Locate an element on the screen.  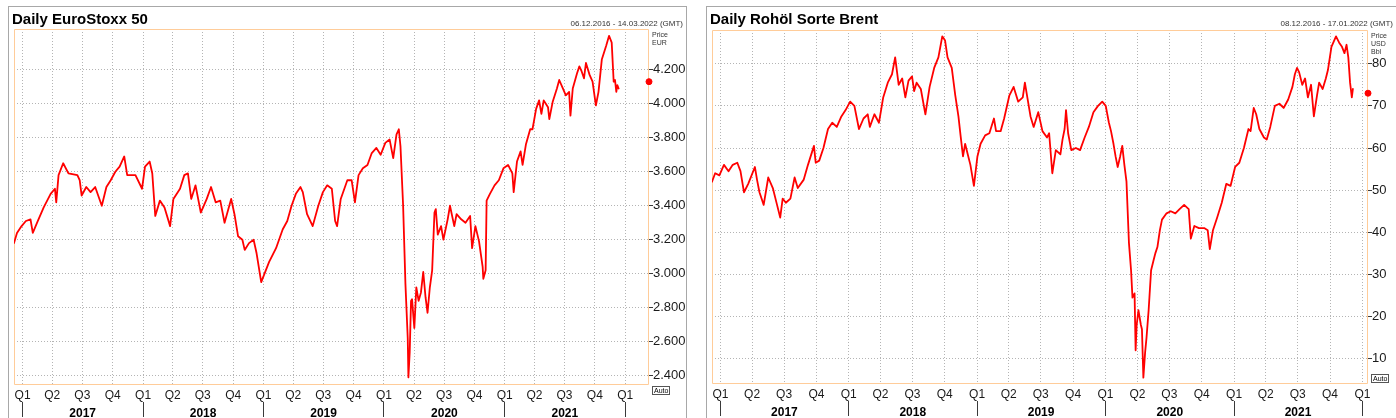
y-tick-label: 2.400 is located at coordinates (669, 375).